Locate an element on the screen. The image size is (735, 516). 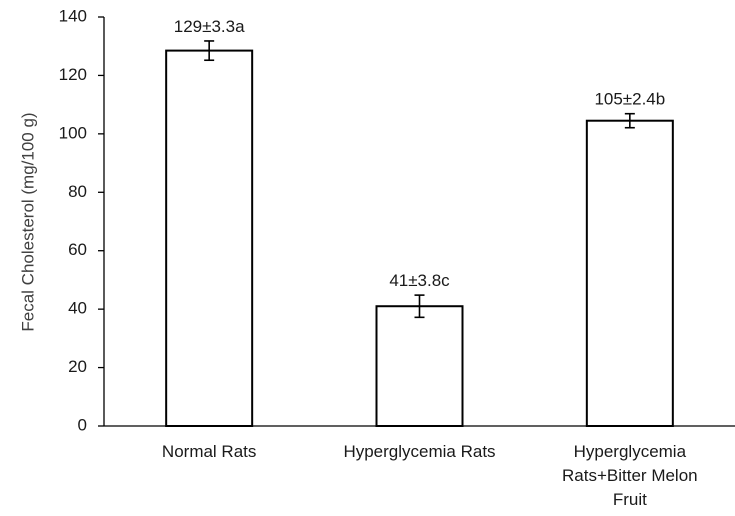
y-tick-label: 140 is located at coordinates (73, 15).